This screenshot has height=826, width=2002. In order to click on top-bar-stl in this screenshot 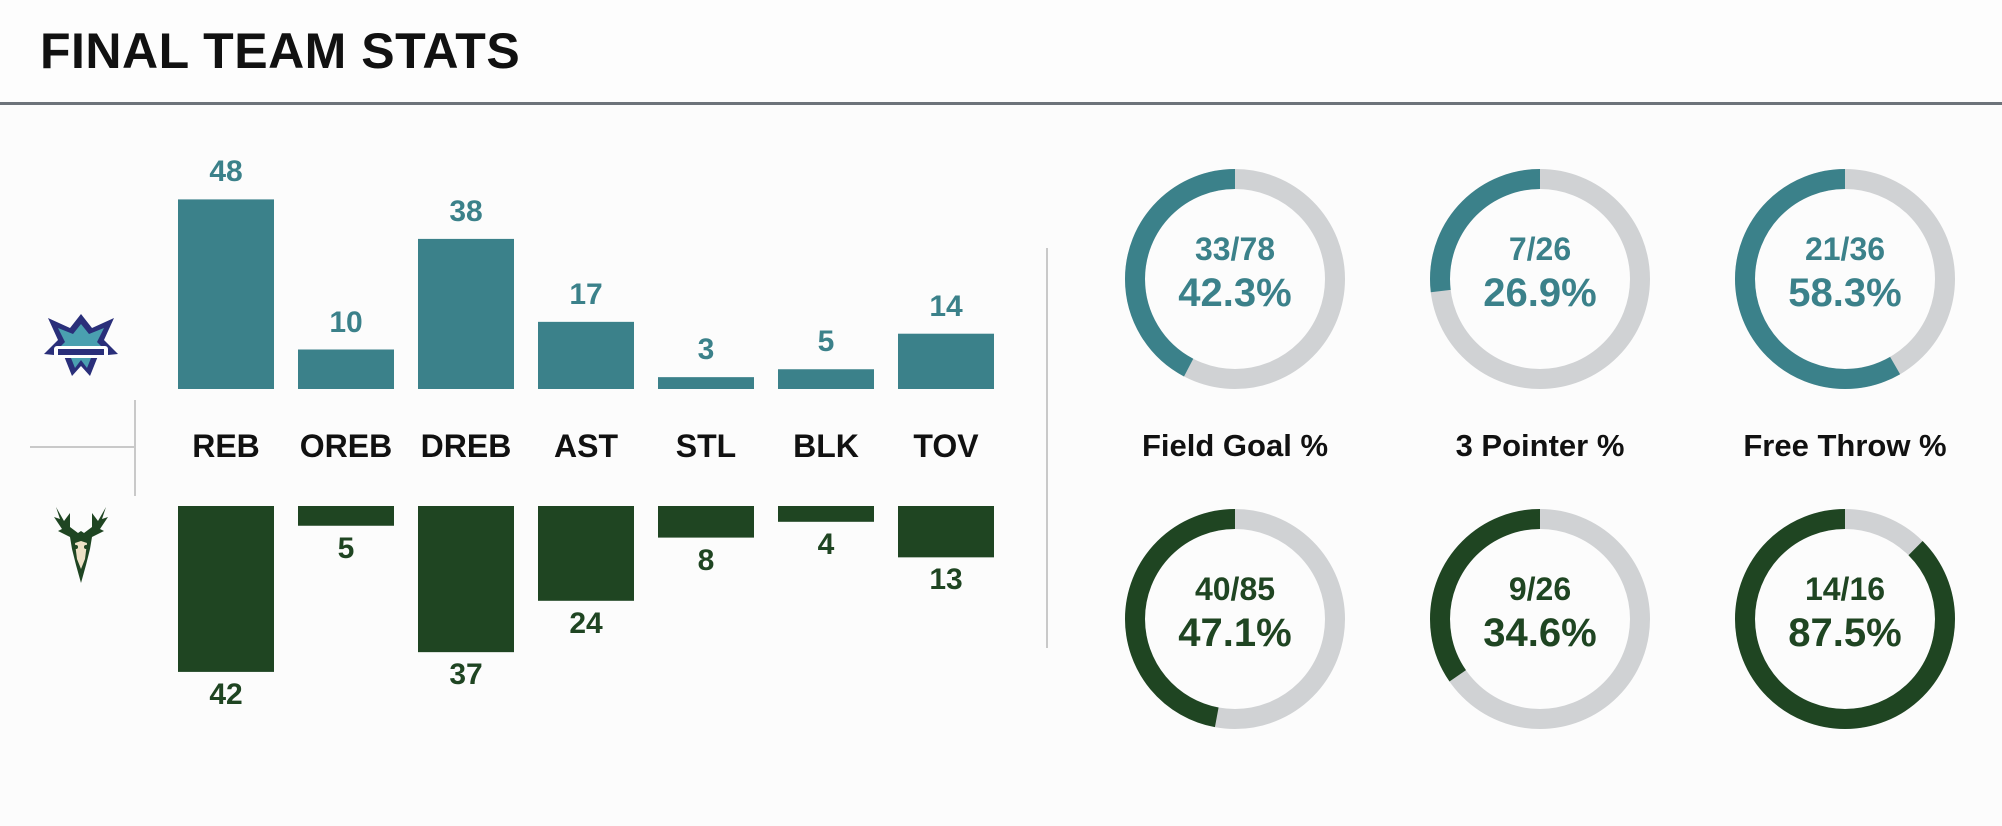, I will do `click(706, 383)`.